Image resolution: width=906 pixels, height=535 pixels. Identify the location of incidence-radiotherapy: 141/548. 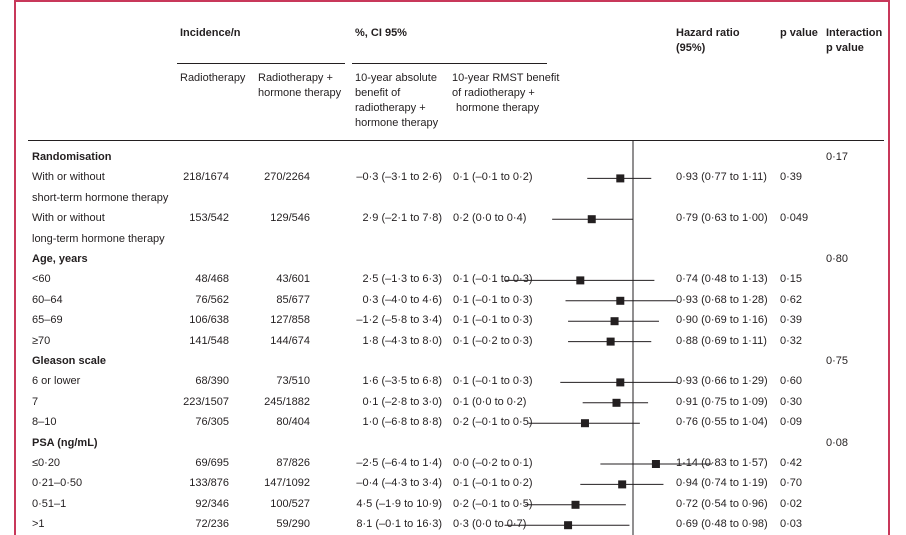
(209, 340).